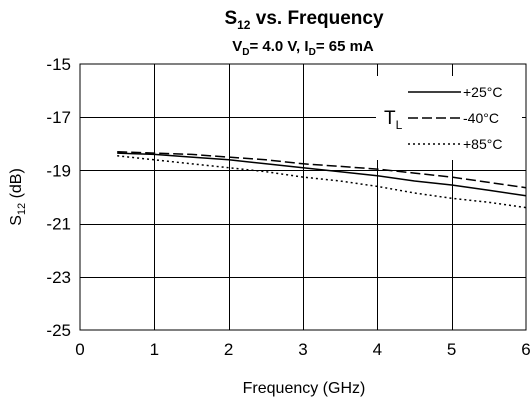  I want to click on y-tick-label-3: -21, so click(58, 224).